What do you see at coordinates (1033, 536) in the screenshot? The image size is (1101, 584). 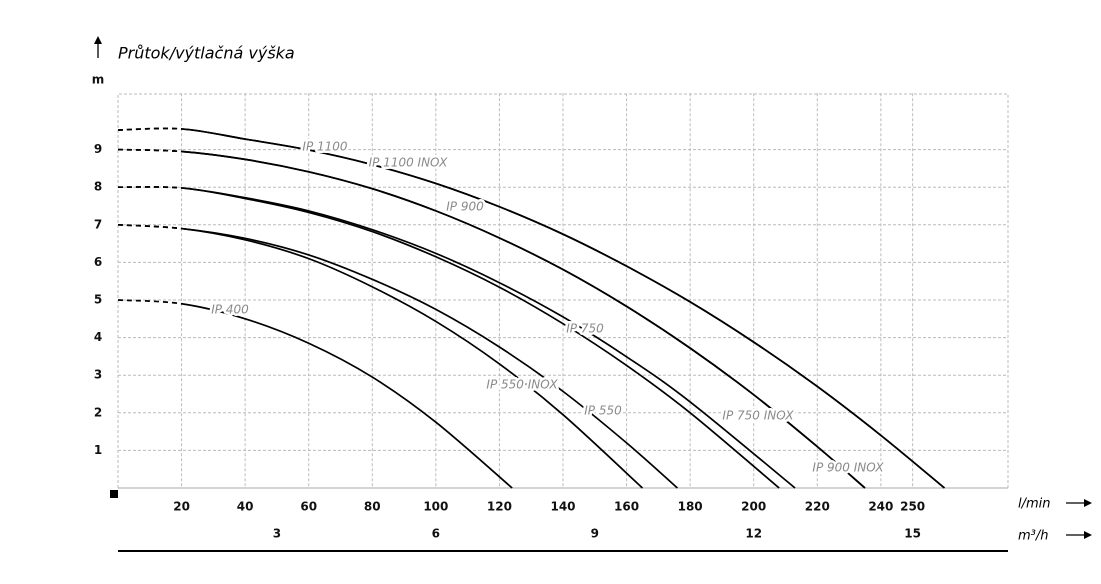 I see `x2-axis-label: m³/h` at bounding box center [1033, 536].